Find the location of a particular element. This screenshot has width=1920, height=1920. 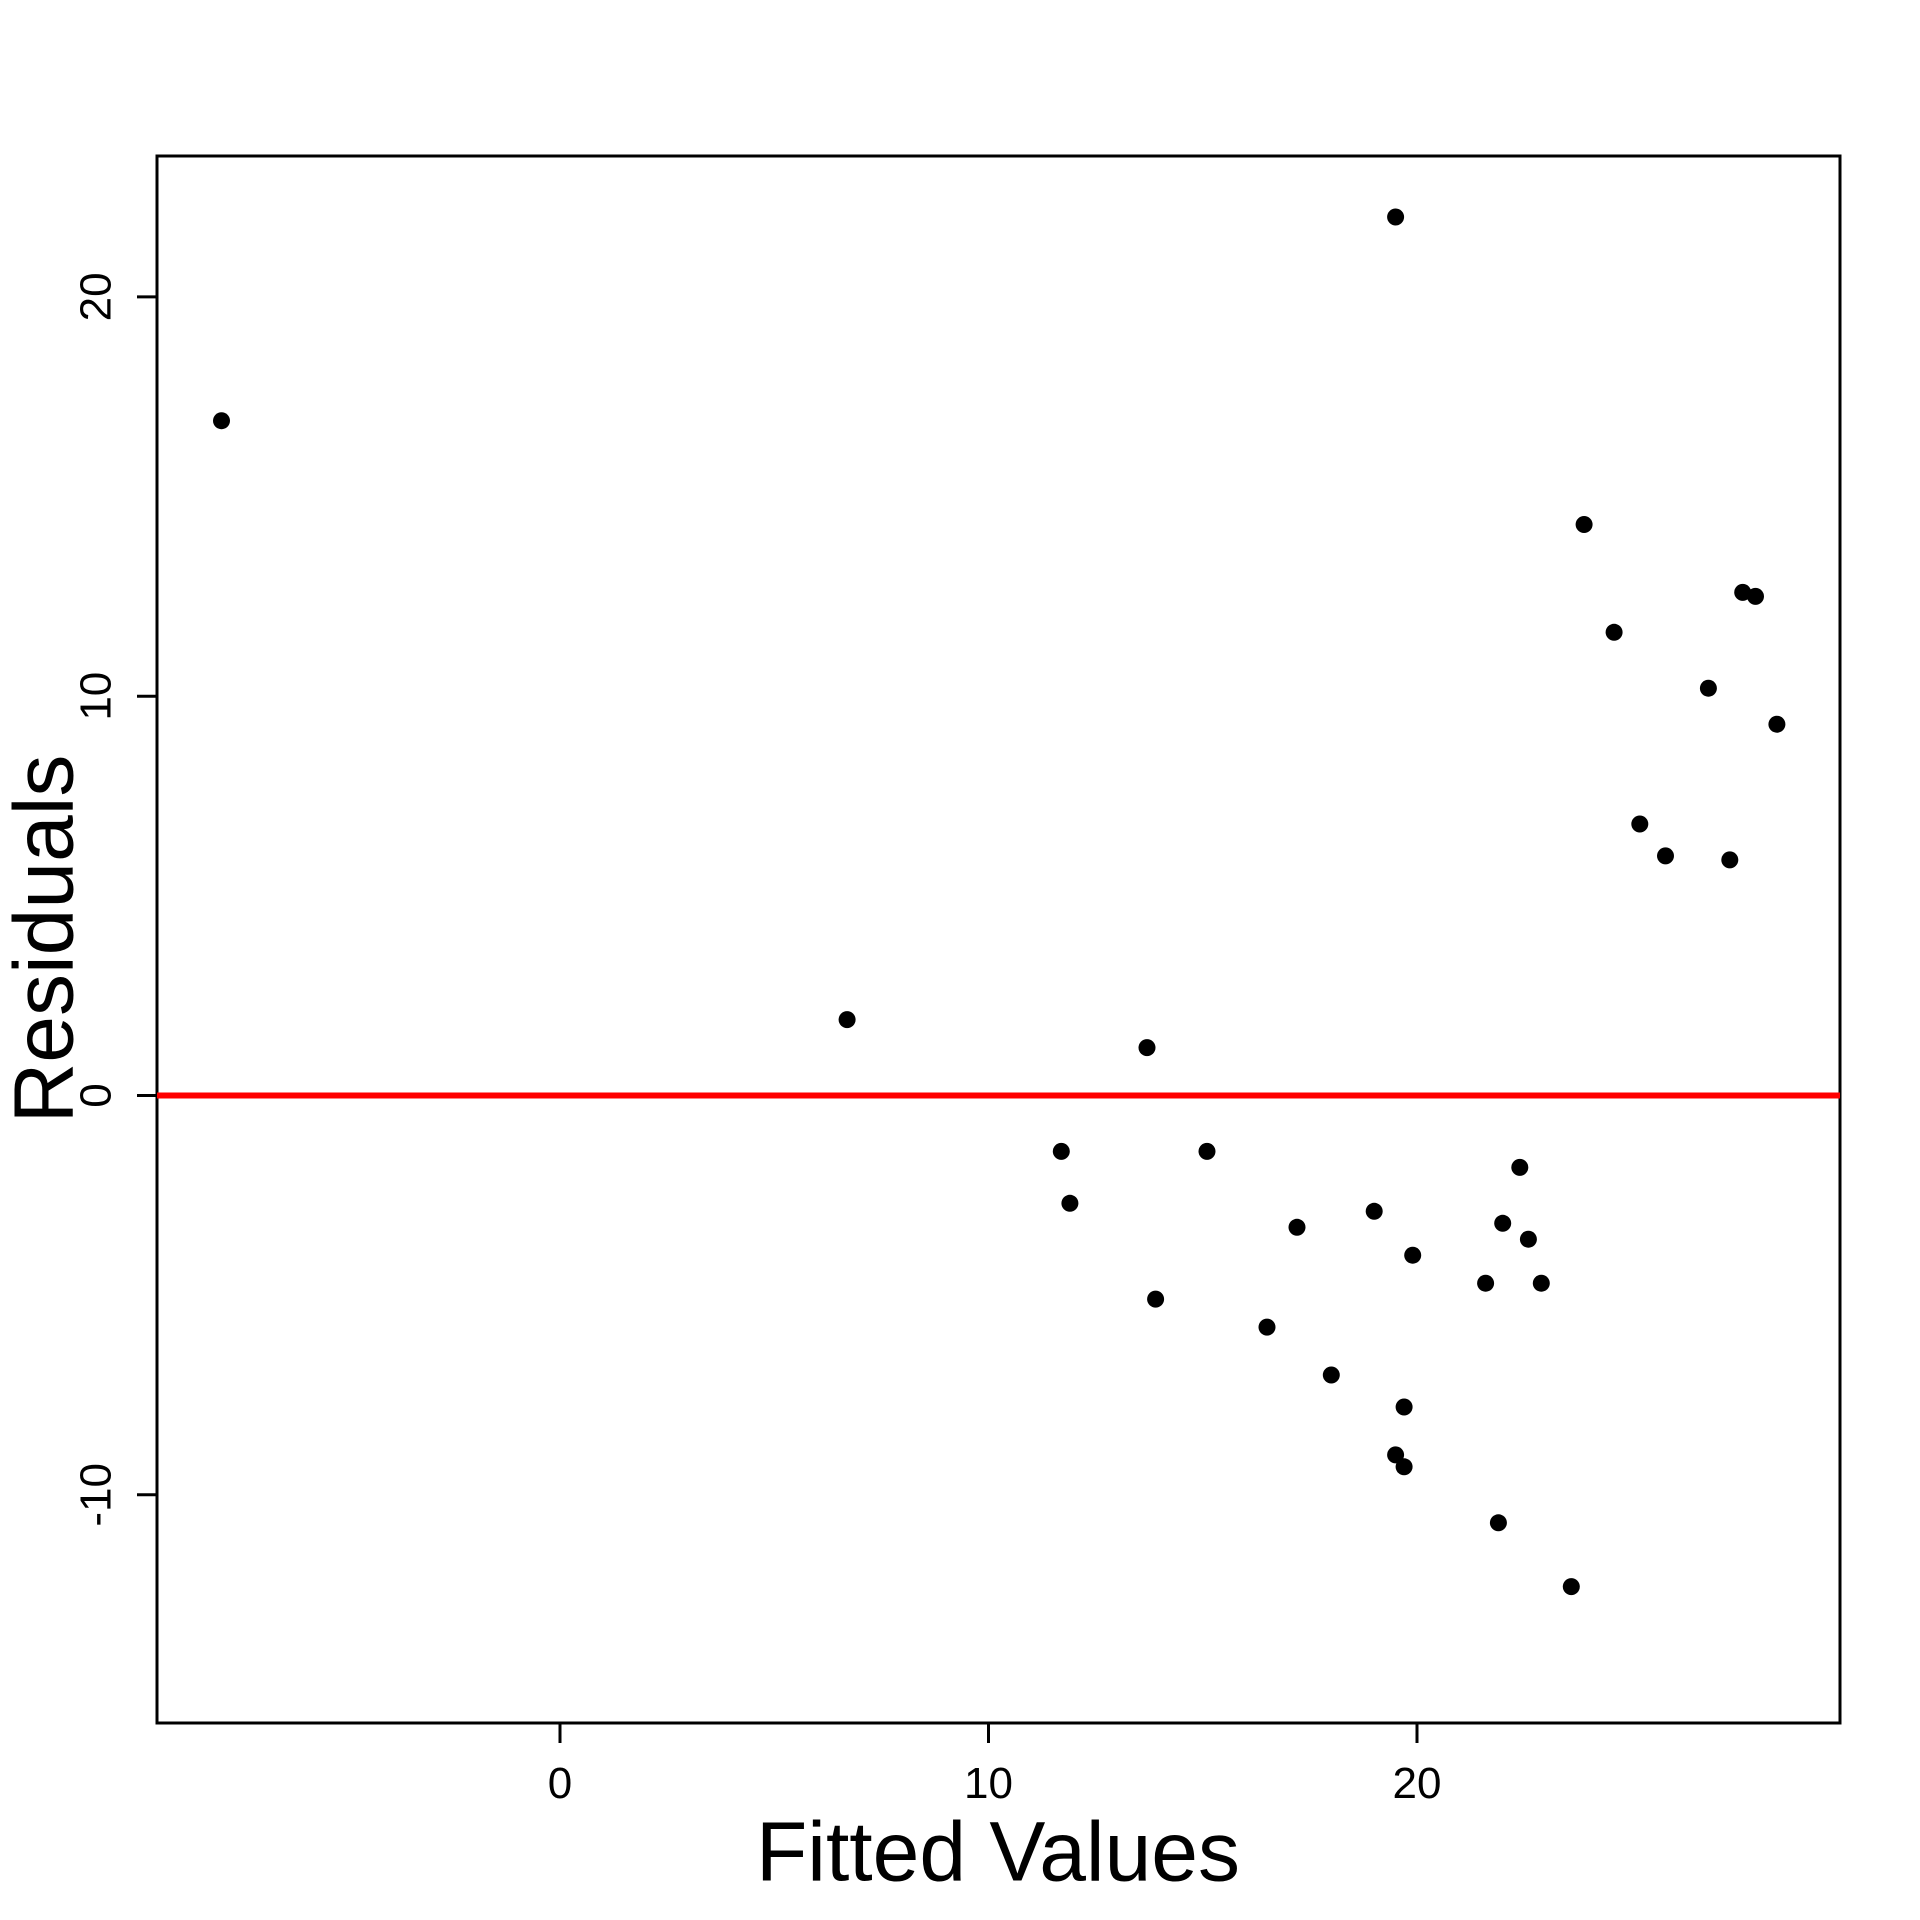

y-tick-label: 20 is located at coordinates (96, 296).